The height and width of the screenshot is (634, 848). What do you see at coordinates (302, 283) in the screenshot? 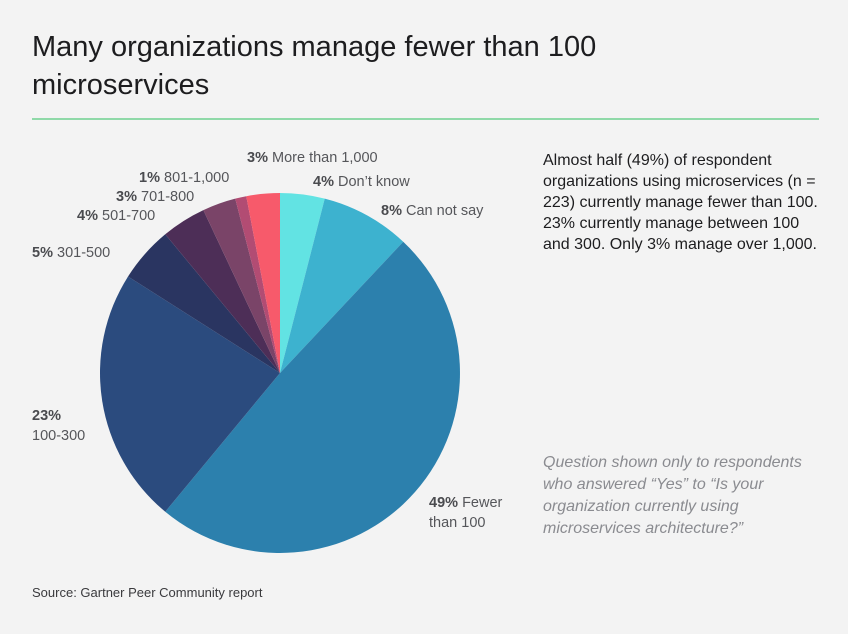
I see `pie-slice-don-t-know` at bounding box center [302, 283].